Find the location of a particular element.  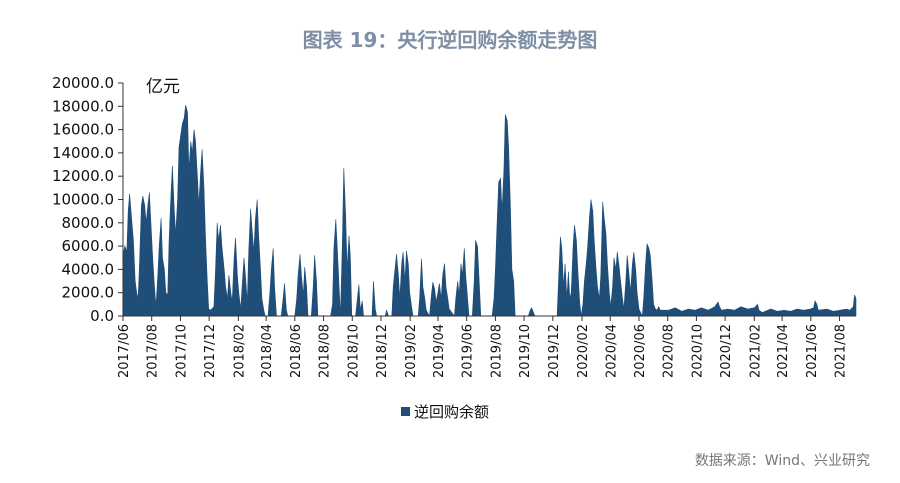

x-tick-label: 2021/08 is located at coordinates (841, 351).